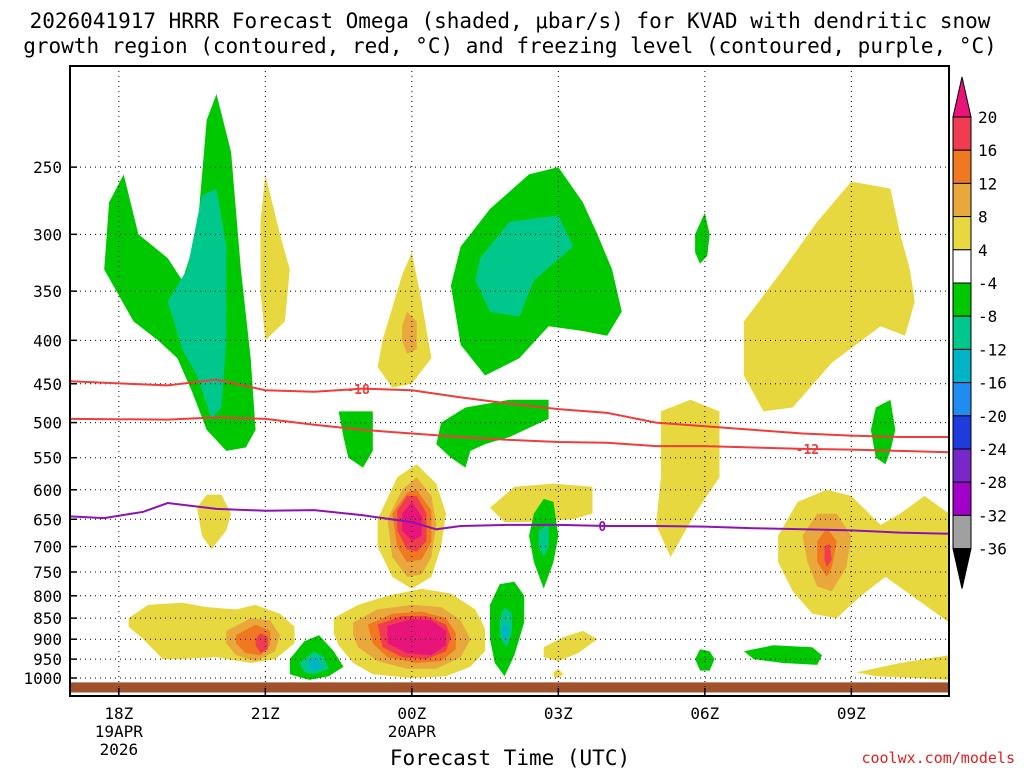  I want to click on colorbar-legend: 20 16 12 8 4 -4 -8 -12 -16 -20 -24 -28 -32 -36, so click(979, 332).